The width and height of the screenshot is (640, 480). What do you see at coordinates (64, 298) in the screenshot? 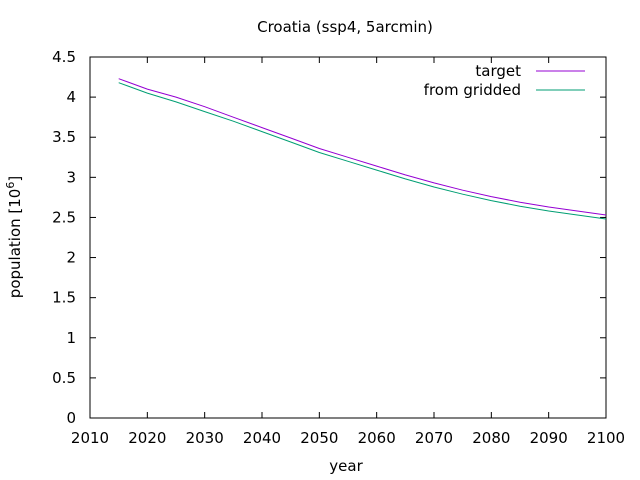
I see `y-tick-label: 1.5` at bounding box center [64, 298].